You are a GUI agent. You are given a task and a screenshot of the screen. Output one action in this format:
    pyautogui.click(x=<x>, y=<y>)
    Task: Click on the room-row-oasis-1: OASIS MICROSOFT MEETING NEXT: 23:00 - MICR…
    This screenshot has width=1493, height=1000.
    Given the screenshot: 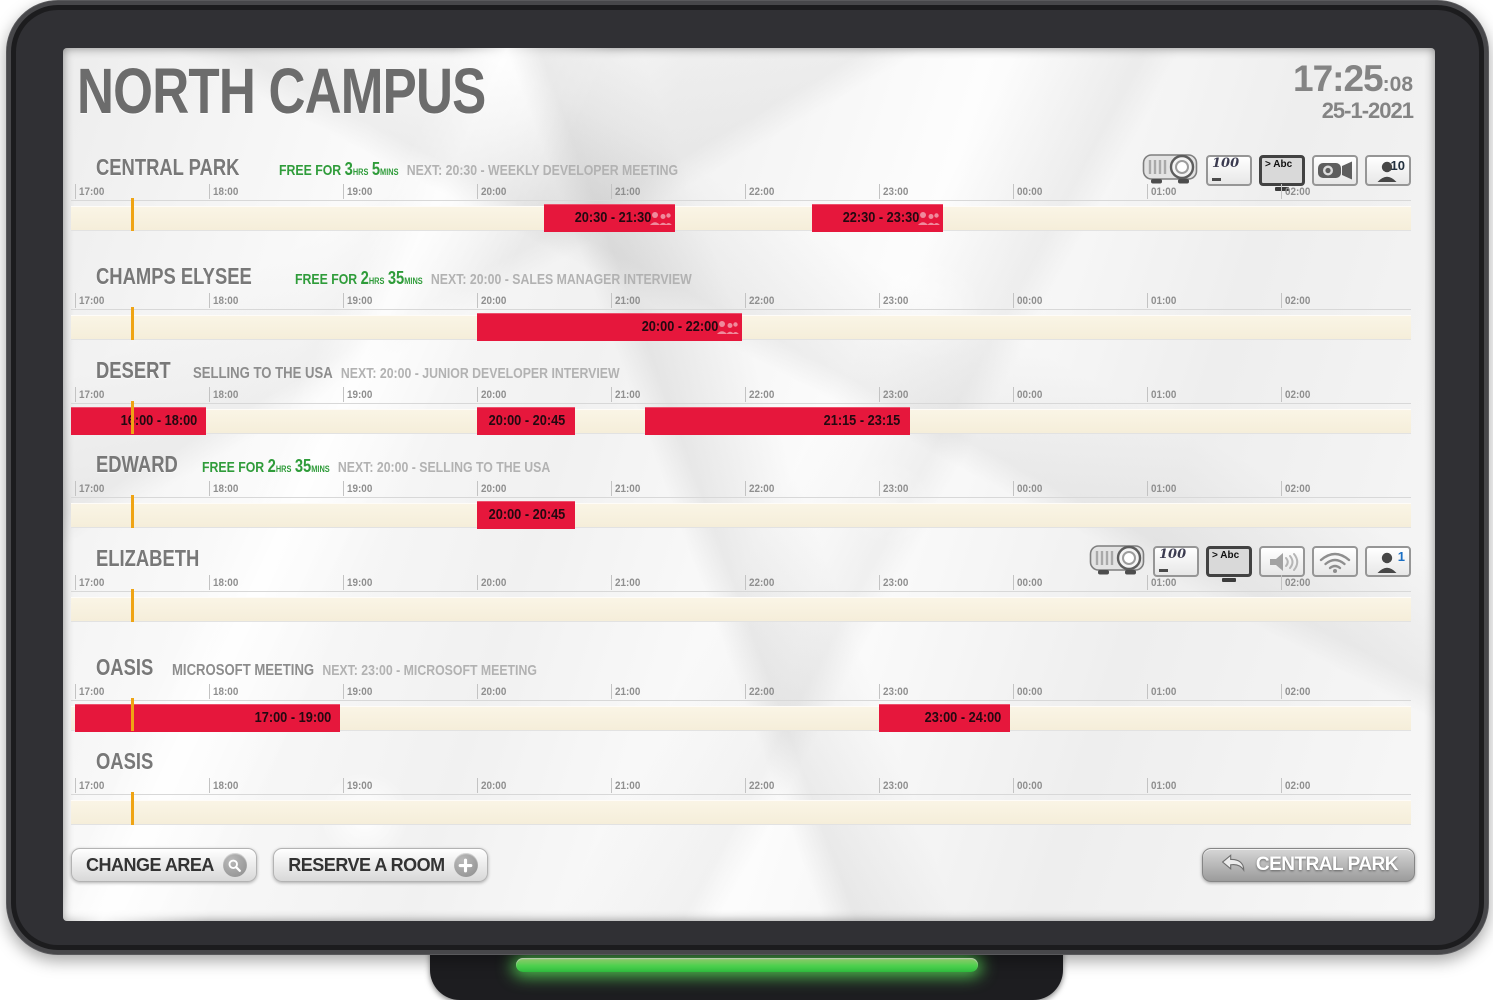 What is the action you would take?
    pyautogui.click(x=741, y=693)
    